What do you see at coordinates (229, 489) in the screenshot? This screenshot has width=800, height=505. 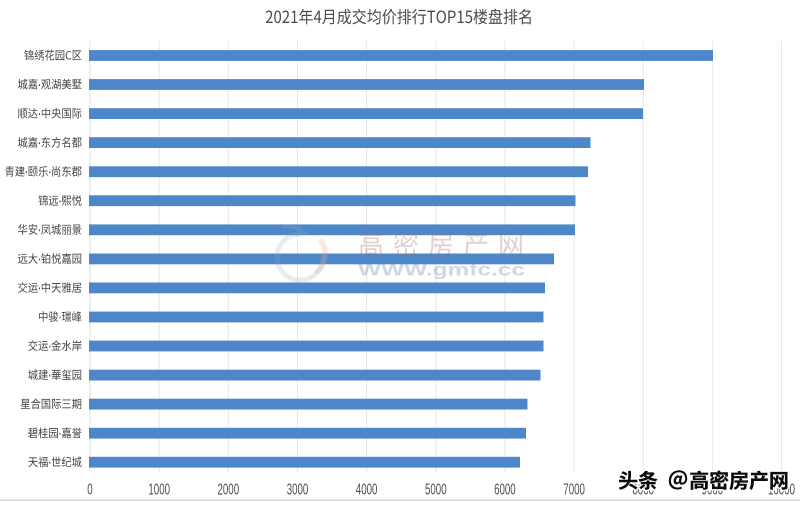 I see `svg-text: 2000` at bounding box center [229, 489].